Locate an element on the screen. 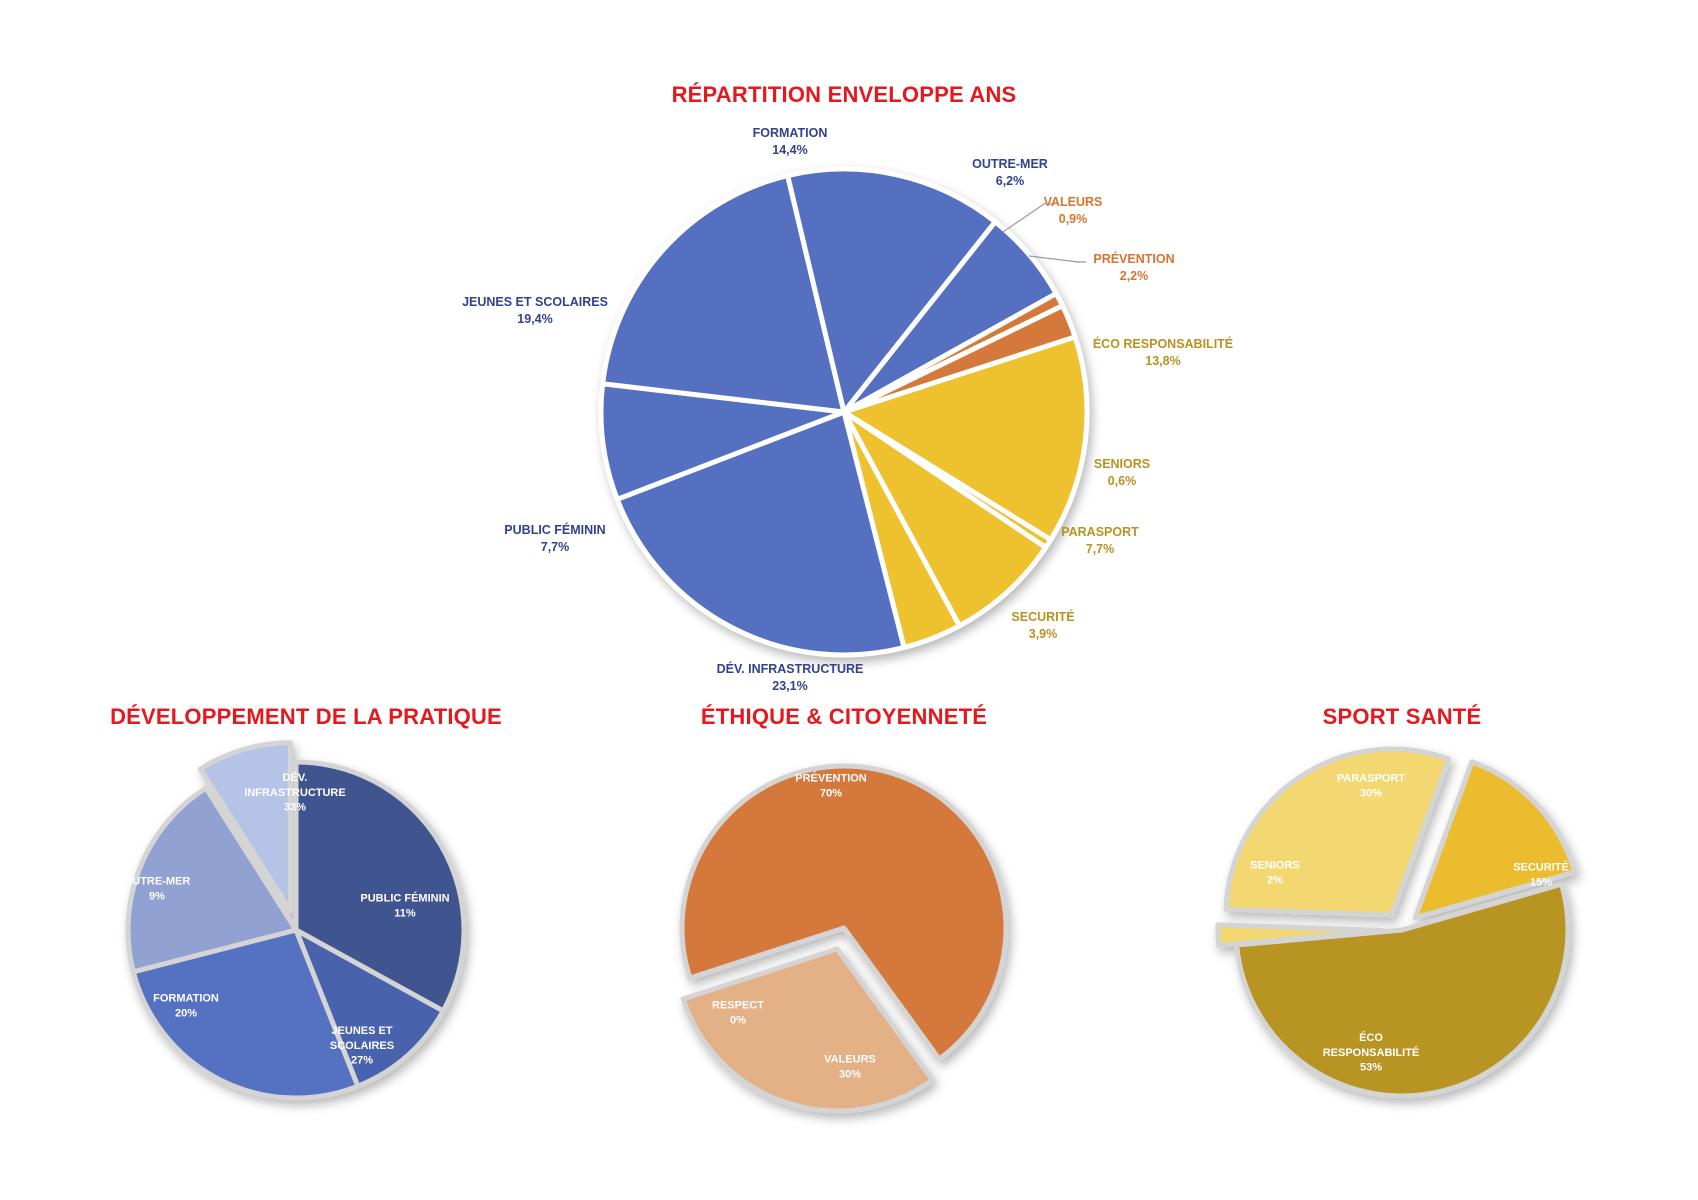 The image size is (1698, 1200). repartition-enveloppe-ans-slice-dev-infrastructure-label: DÉV. INFRASTRUCTURE 23,1% is located at coordinates (790, 677).